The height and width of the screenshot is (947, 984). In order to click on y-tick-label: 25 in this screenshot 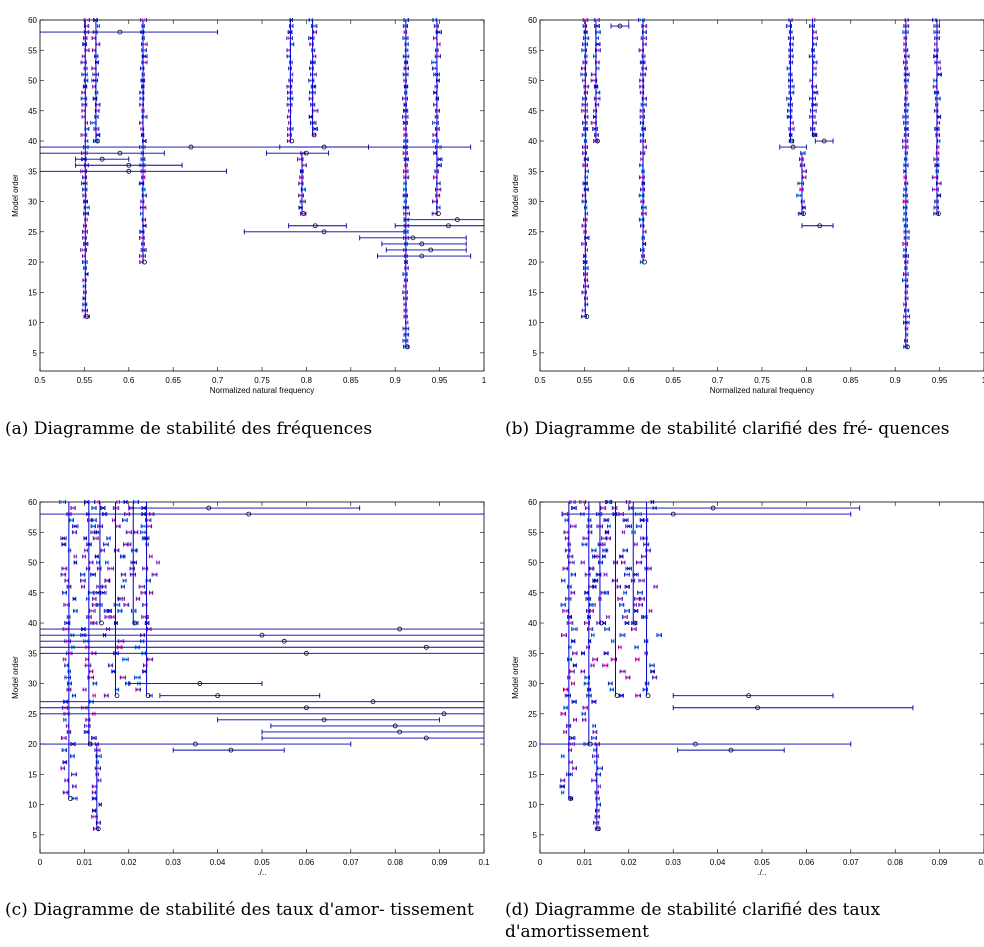, I will do `click(532, 232)`.